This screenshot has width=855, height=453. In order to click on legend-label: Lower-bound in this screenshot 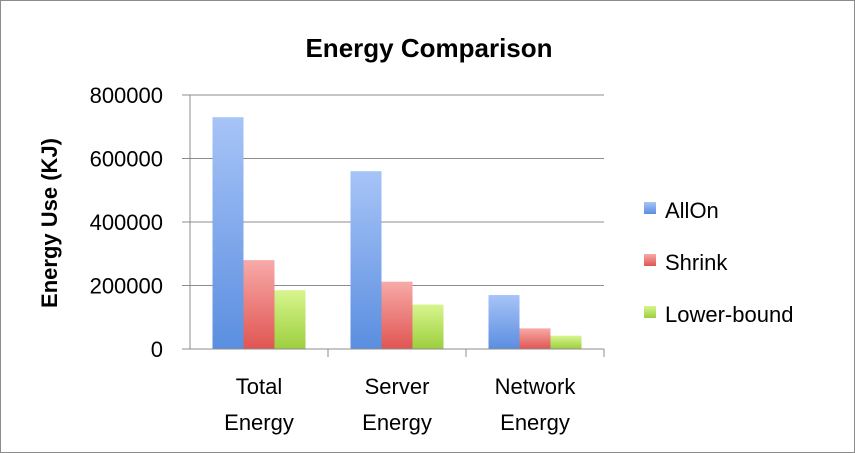, I will do `click(729, 314)`.